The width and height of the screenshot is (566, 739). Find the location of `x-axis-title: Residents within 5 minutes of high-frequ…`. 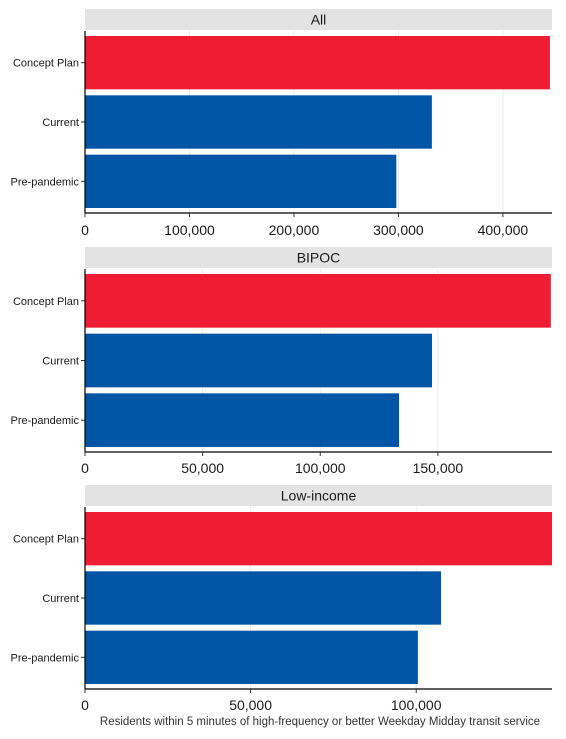

x-axis-title: Residents within 5 minutes of high-frequ… is located at coordinates (320, 722).